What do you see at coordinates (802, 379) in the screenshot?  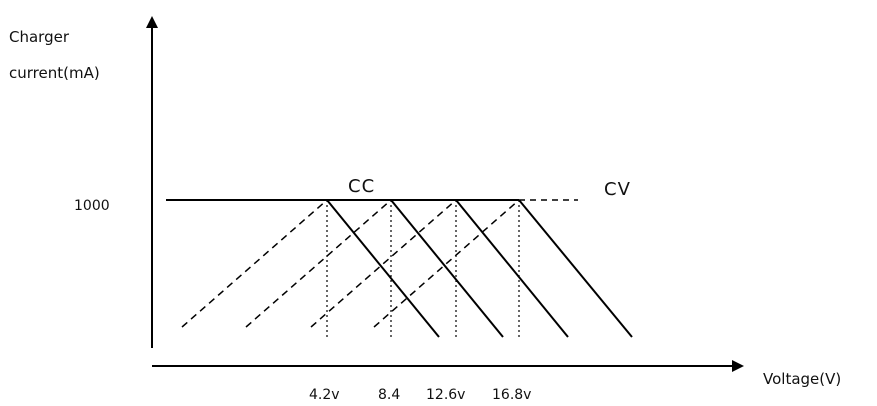 I see `x-axis-label: Voltage(V)` at bounding box center [802, 379].